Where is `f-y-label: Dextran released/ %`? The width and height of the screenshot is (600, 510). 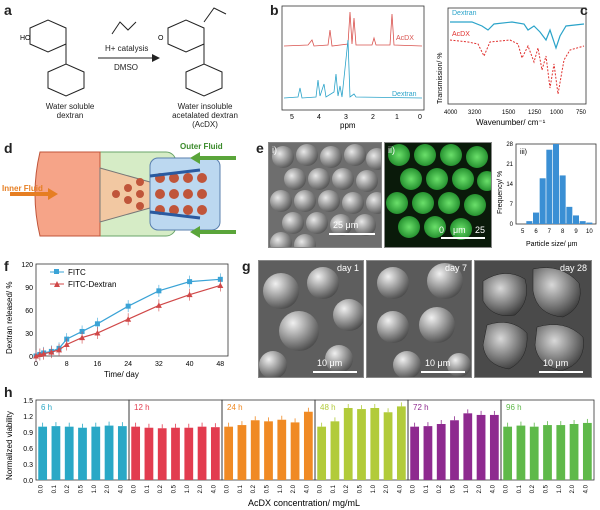
f-y-label: Dextran released/ % is located at coordinates (9, 318).